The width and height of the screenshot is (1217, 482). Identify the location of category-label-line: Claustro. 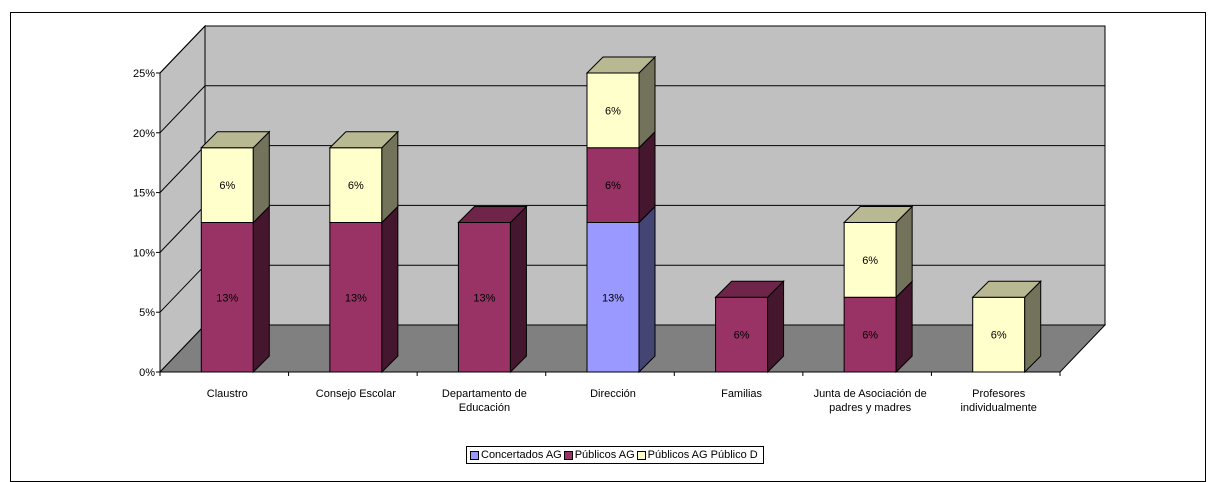
(227, 394).